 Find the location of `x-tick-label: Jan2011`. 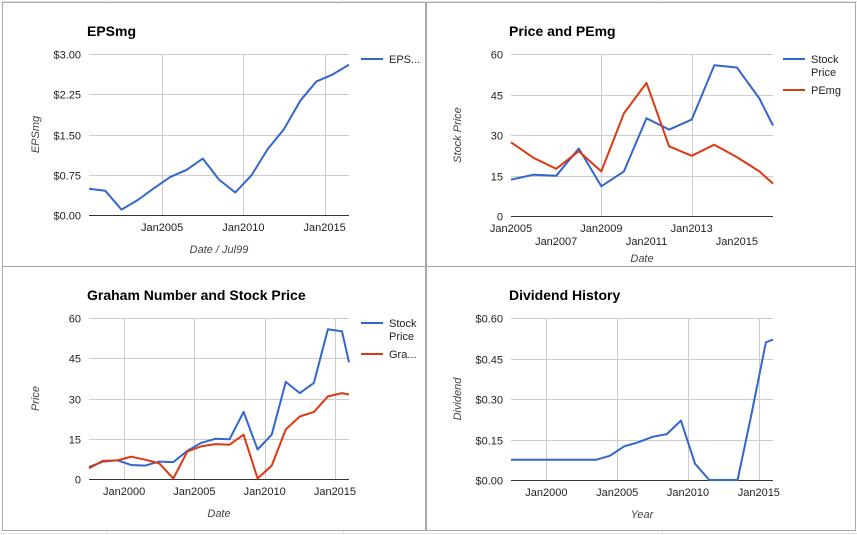

x-tick-label: Jan2011 is located at coordinates (646, 242).